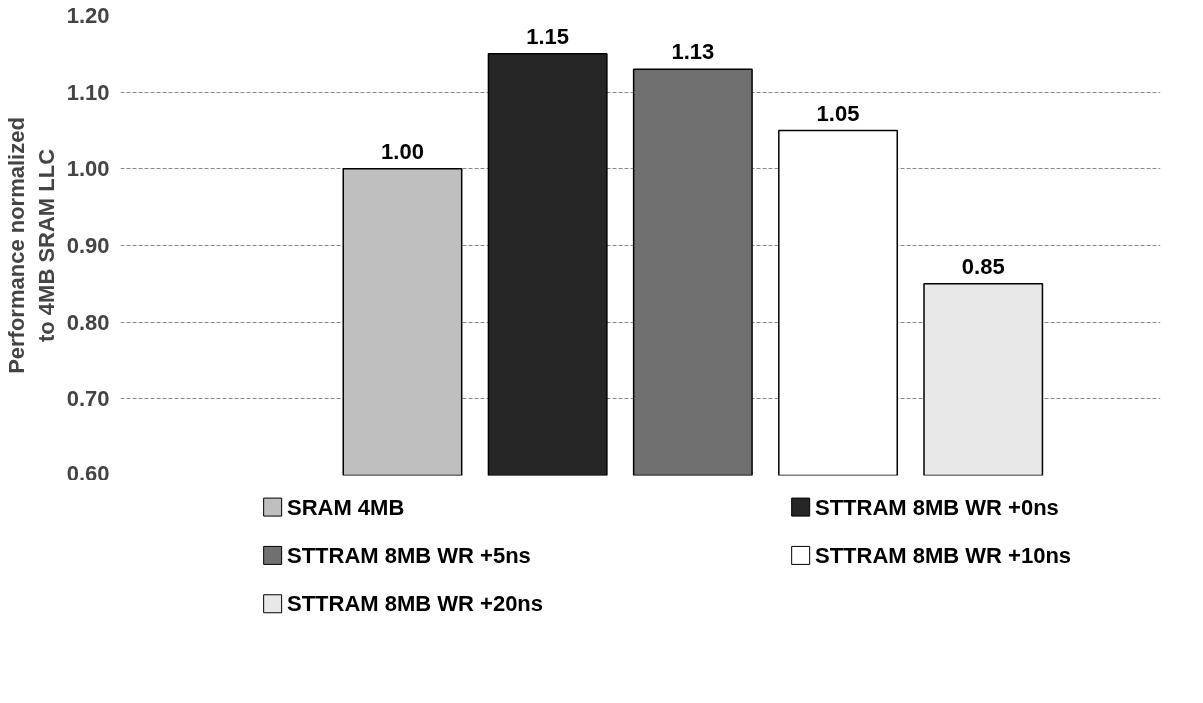 The height and width of the screenshot is (703, 1203). What do you see at coordinates (88, 92) in the screenshot?
I see `y-tick-label: 1.10` at bounding box center [88, 92].